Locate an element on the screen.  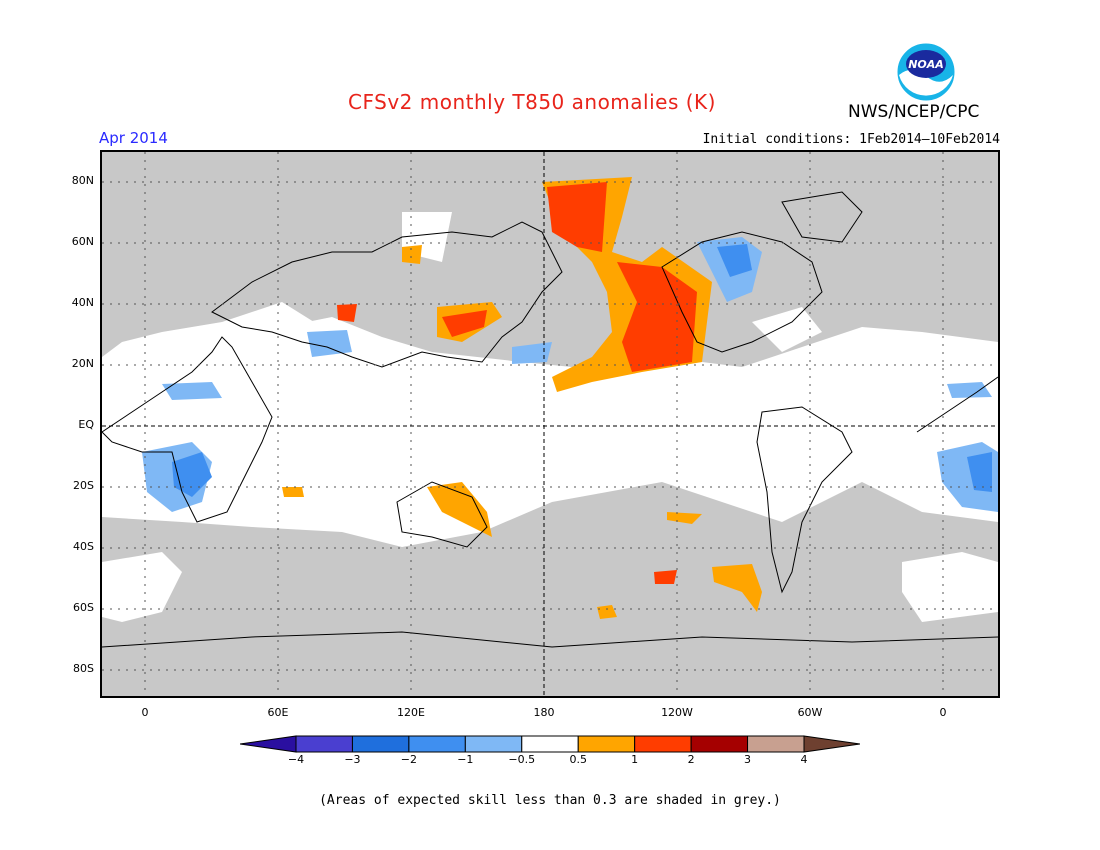
noaa-logo: NOAA is located at coordinates (926, 72).